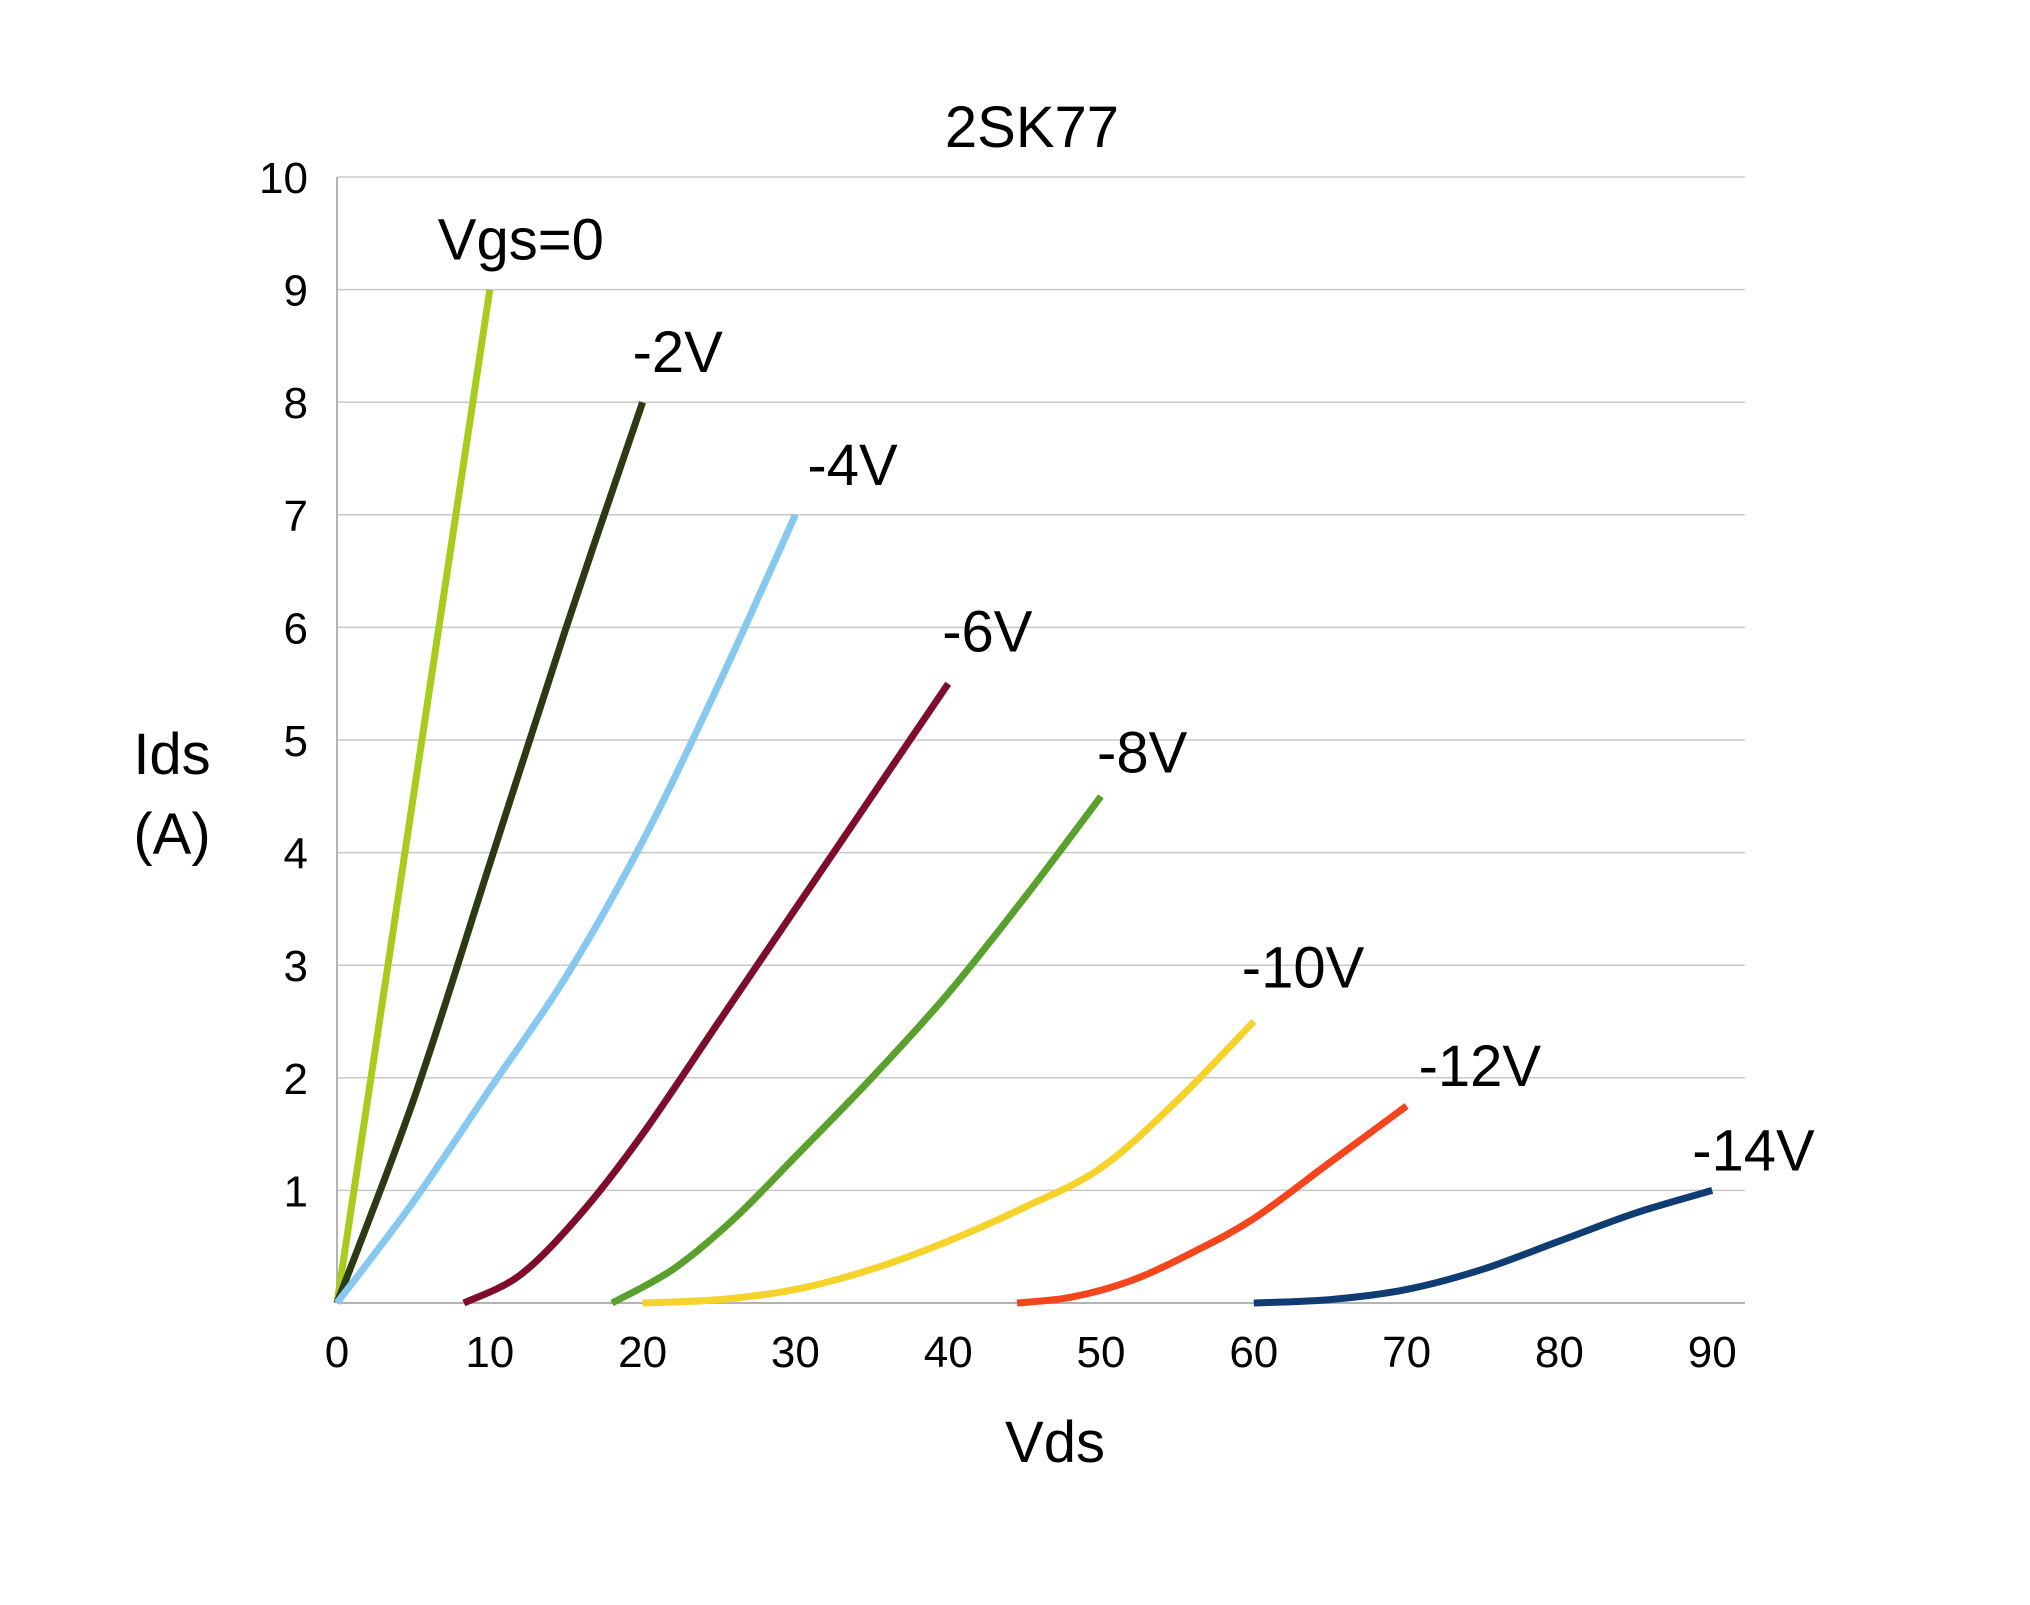  What do you see at coordinates (1212, 1205) in the screenshot?
I see `series-line-12v` at bounding box center [1212, 1205].